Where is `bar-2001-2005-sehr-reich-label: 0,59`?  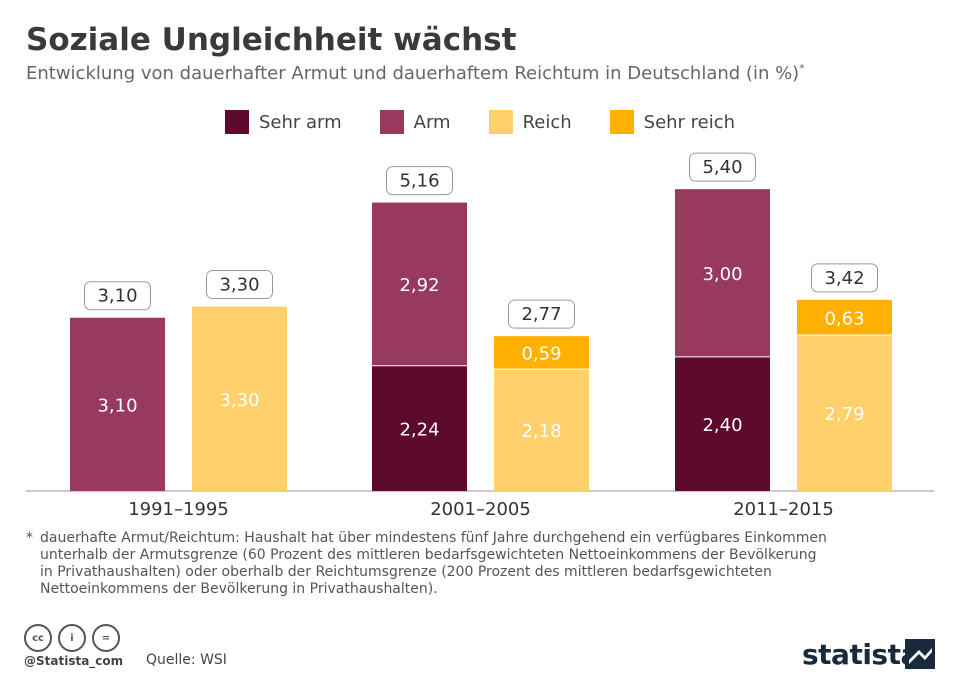
bar-2001-2005-sehr-reich-label: 0,59 is located at coordinates (541, 354).